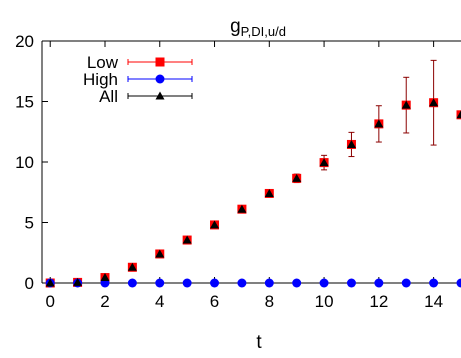 This screenshot has width=461, height=358. Describe the element at coordinates (29, 223) in the screenshot. I see `y-tick-label: 5` at that location.